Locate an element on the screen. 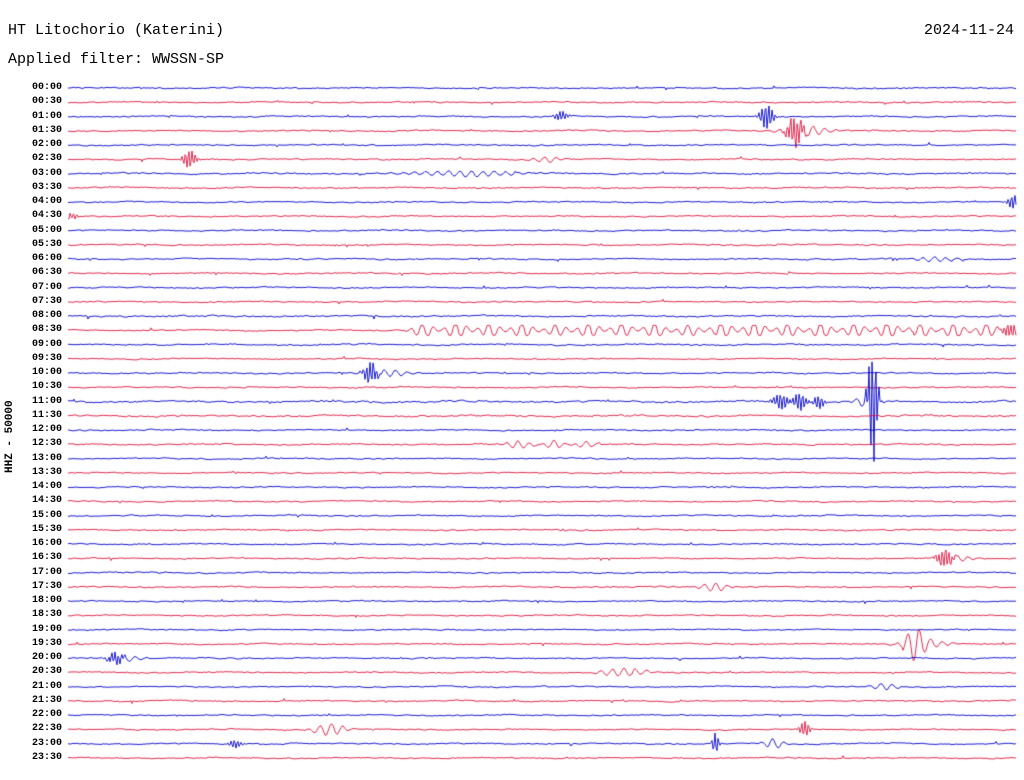  time-label: 19:00 is located at coordinates (46, 629).